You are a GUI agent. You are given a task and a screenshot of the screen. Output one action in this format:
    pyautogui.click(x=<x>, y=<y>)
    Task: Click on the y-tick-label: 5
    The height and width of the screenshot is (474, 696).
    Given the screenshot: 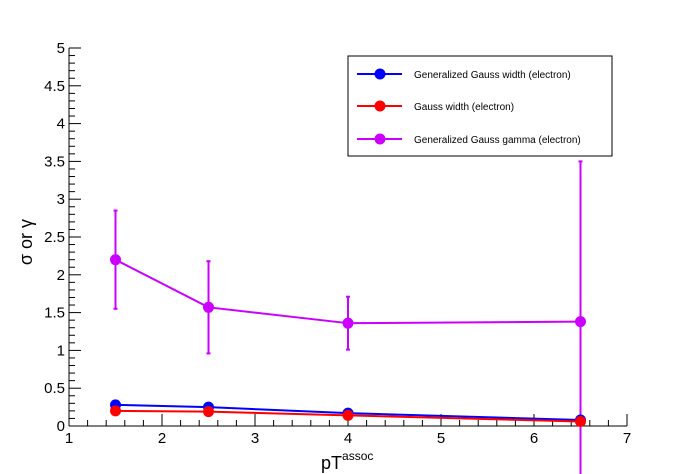 What is the action you would take?
    pyautogui.click(x=61, y=48)
    